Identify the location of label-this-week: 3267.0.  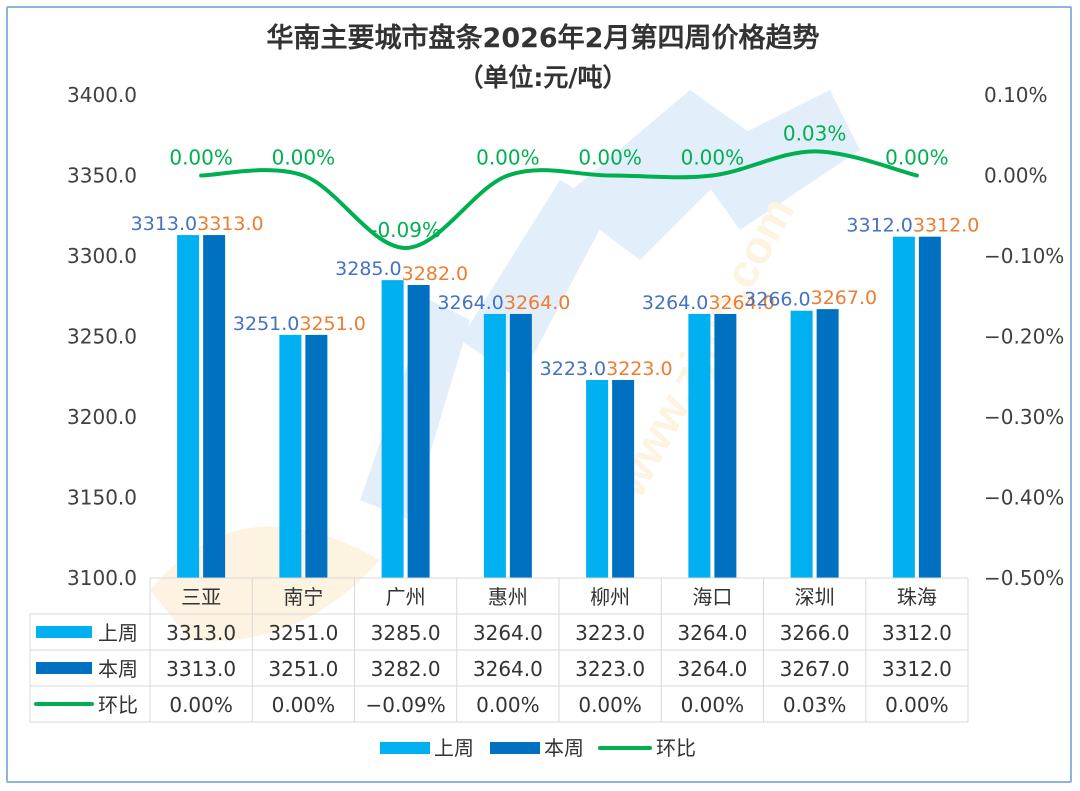
(844, 298).